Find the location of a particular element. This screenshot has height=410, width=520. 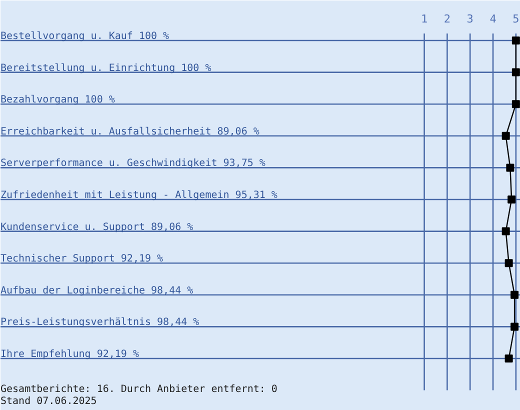

annotation: Gesamtberichte: 16. Durch Anbieter entfernt: 0 is located at coordinates (139, 389).